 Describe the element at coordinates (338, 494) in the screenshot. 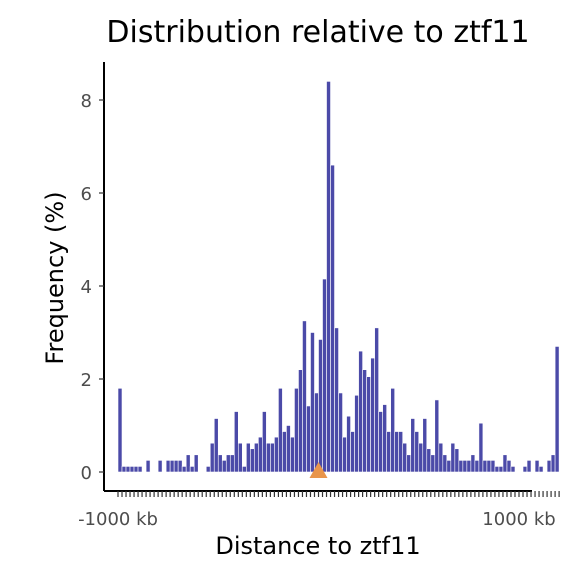

I see `x-ticks-group` at that location.